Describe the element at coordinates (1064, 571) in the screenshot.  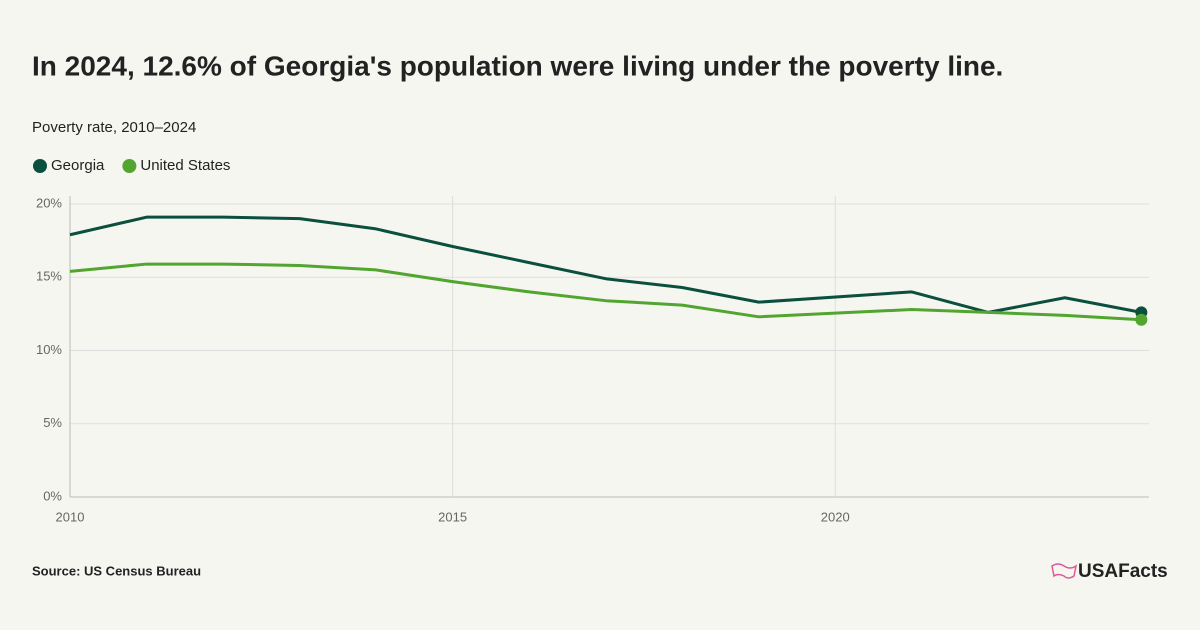
I see `logo-icon` at that location.